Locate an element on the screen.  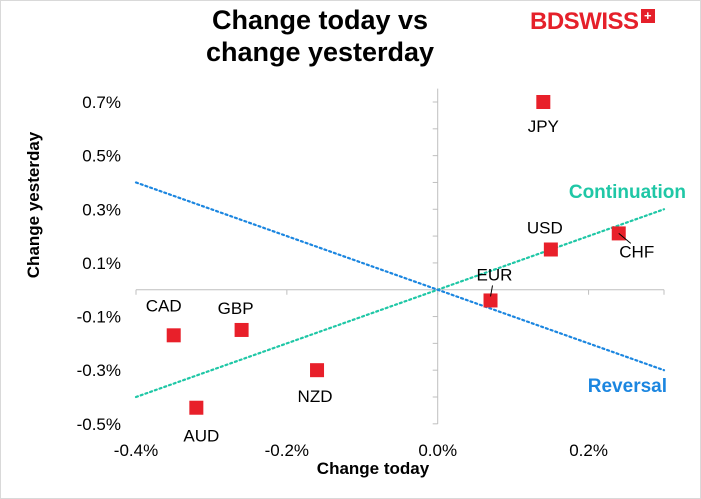
y-tick-label: 0.5% is located at coordinates (101, 156).